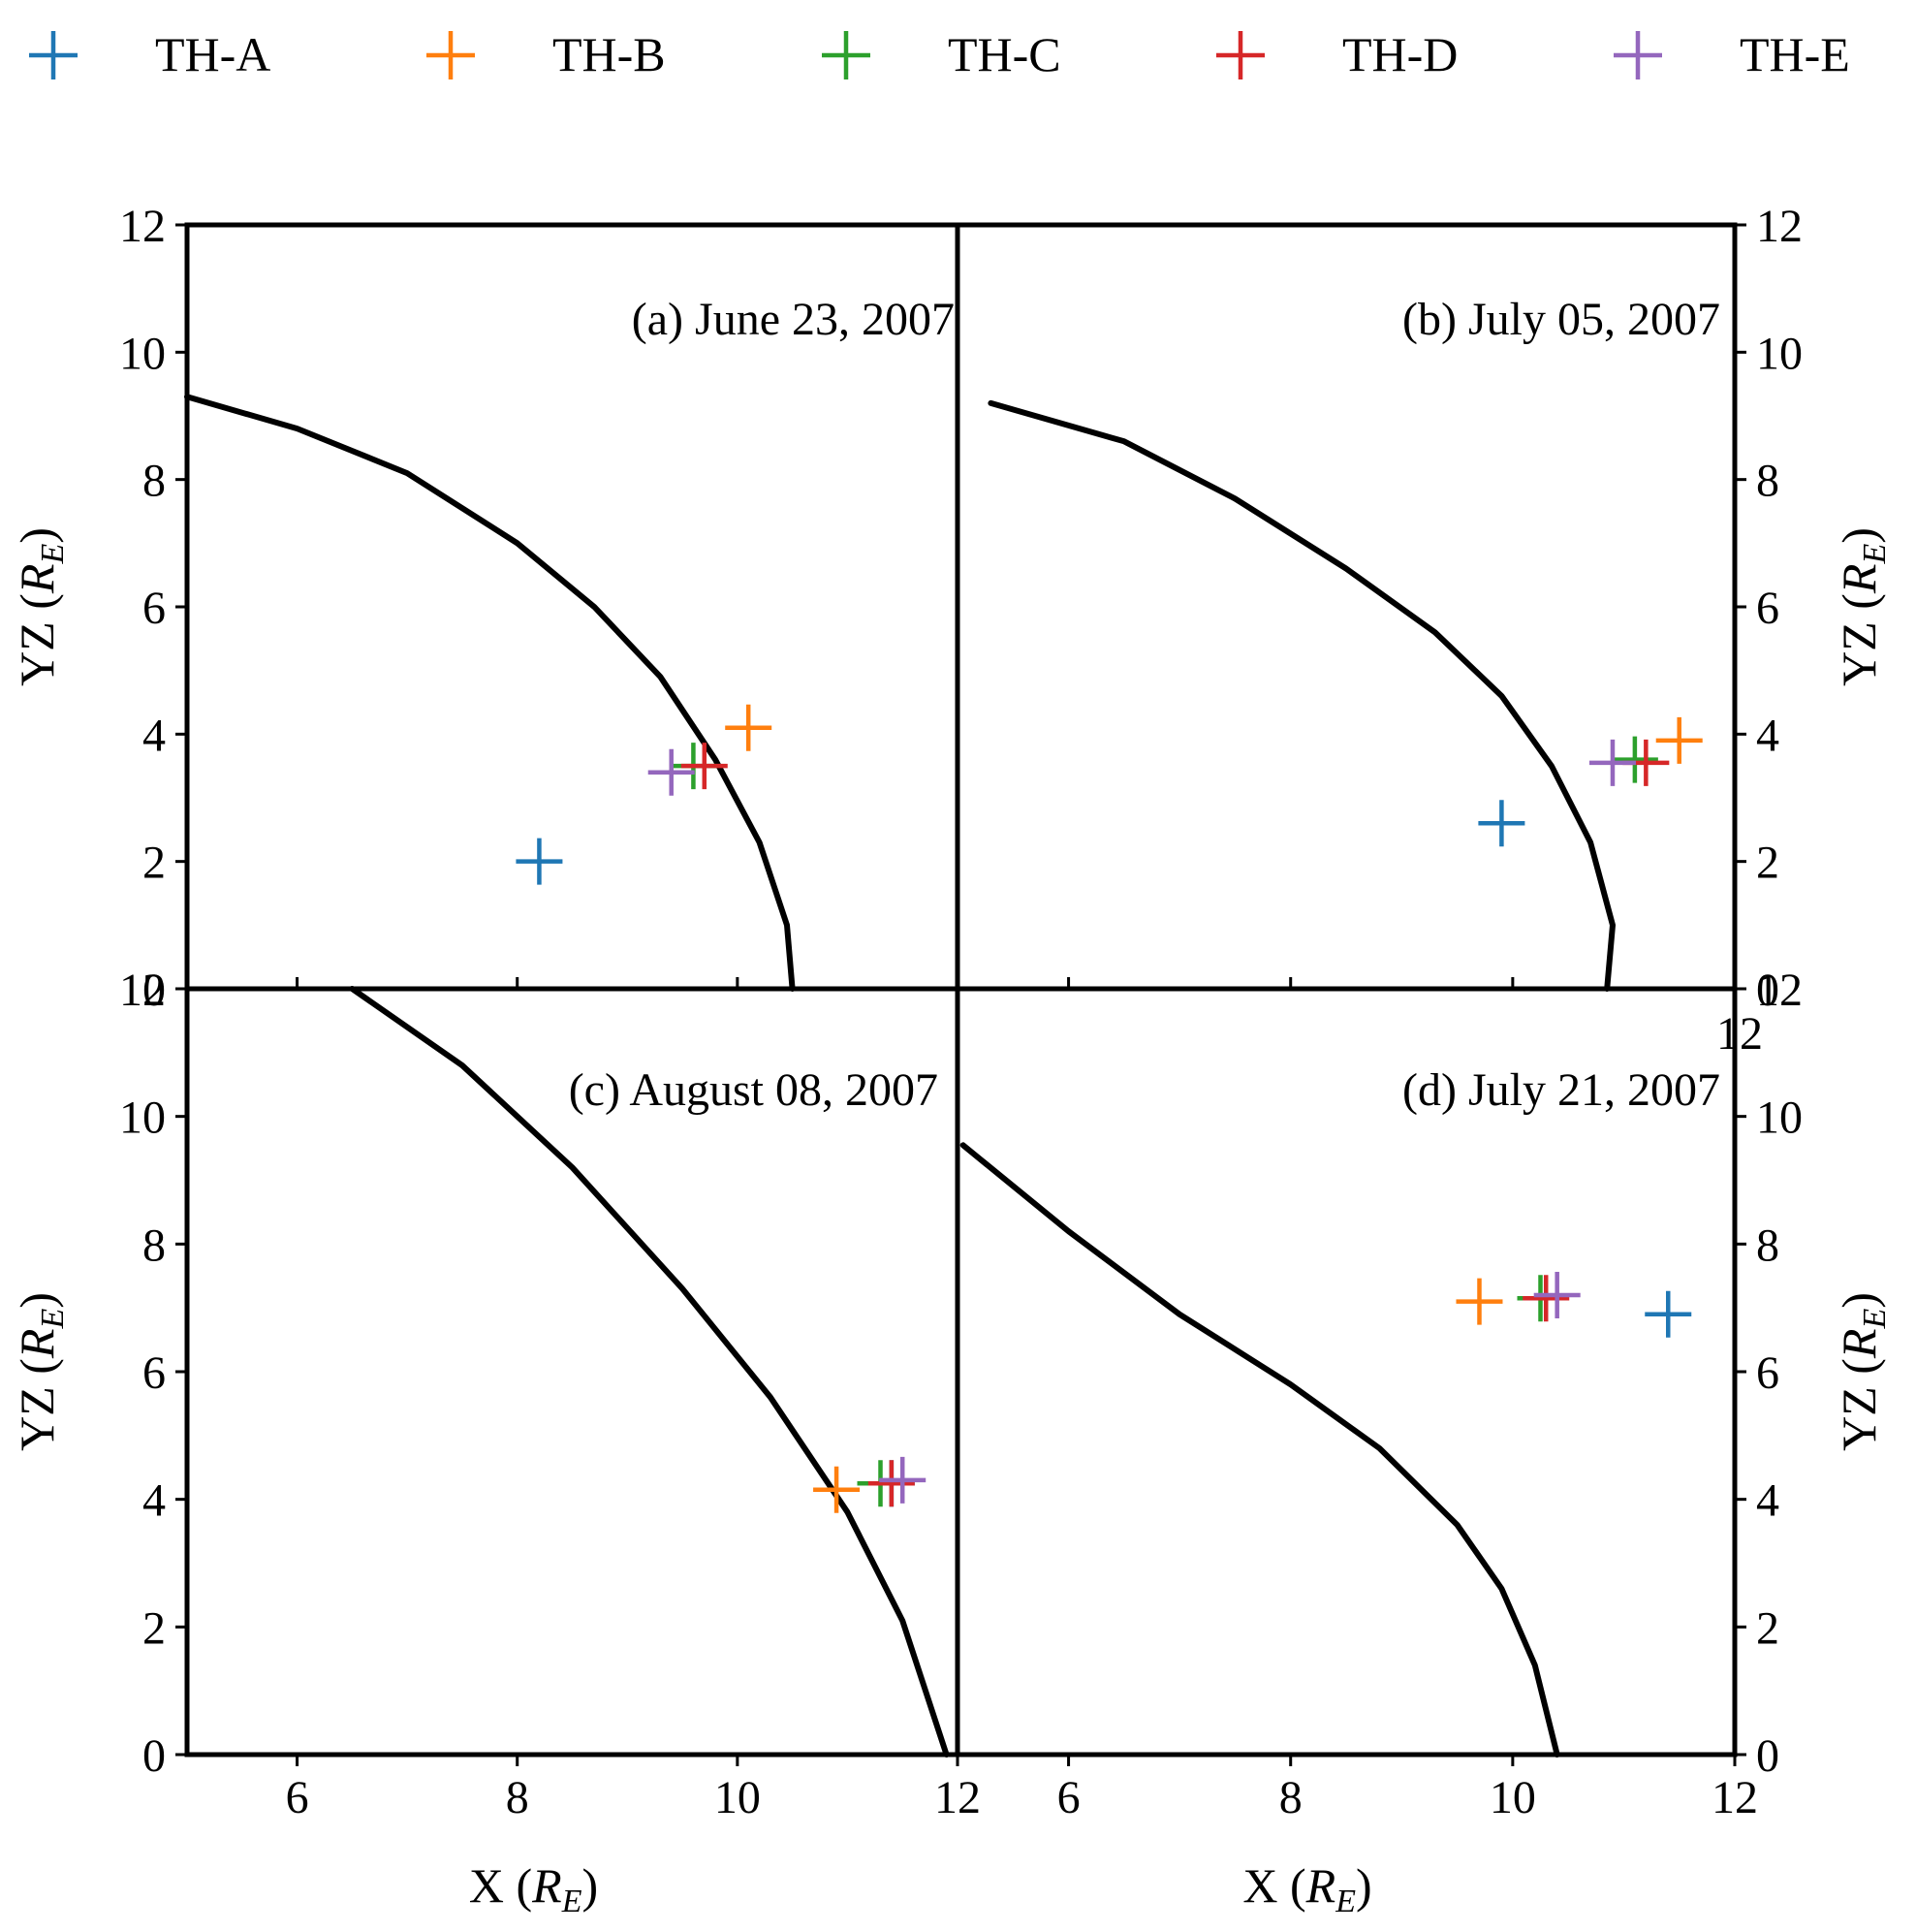  I want to click on legend: TH-A TH-B TH-C TH-D TH-E, so click(939, 54).